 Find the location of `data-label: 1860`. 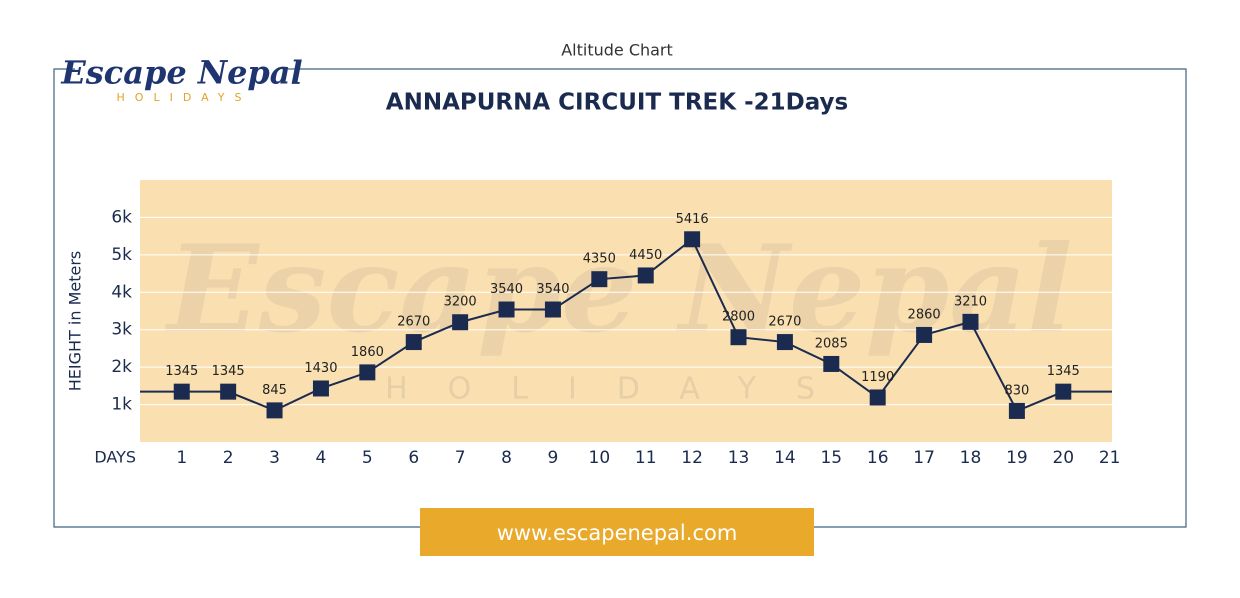

data-label: 1860 is located at coordinates (367, 352).